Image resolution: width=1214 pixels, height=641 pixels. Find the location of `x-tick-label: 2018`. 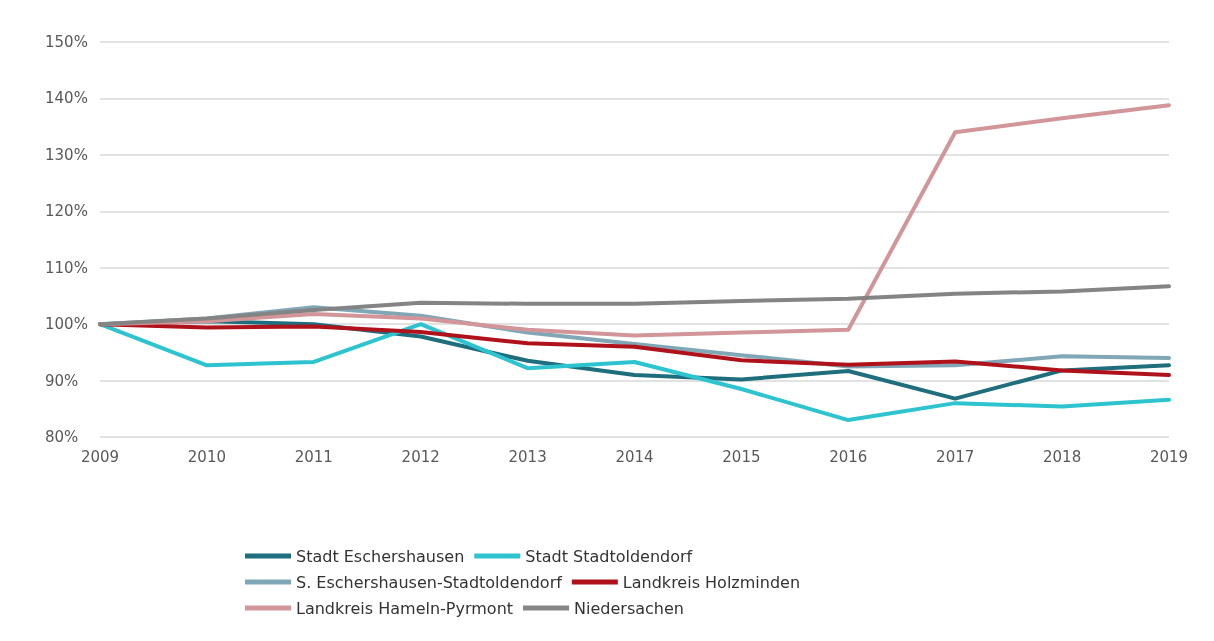

x-tick-label: 2018 is located at coordinates (1062, 456).